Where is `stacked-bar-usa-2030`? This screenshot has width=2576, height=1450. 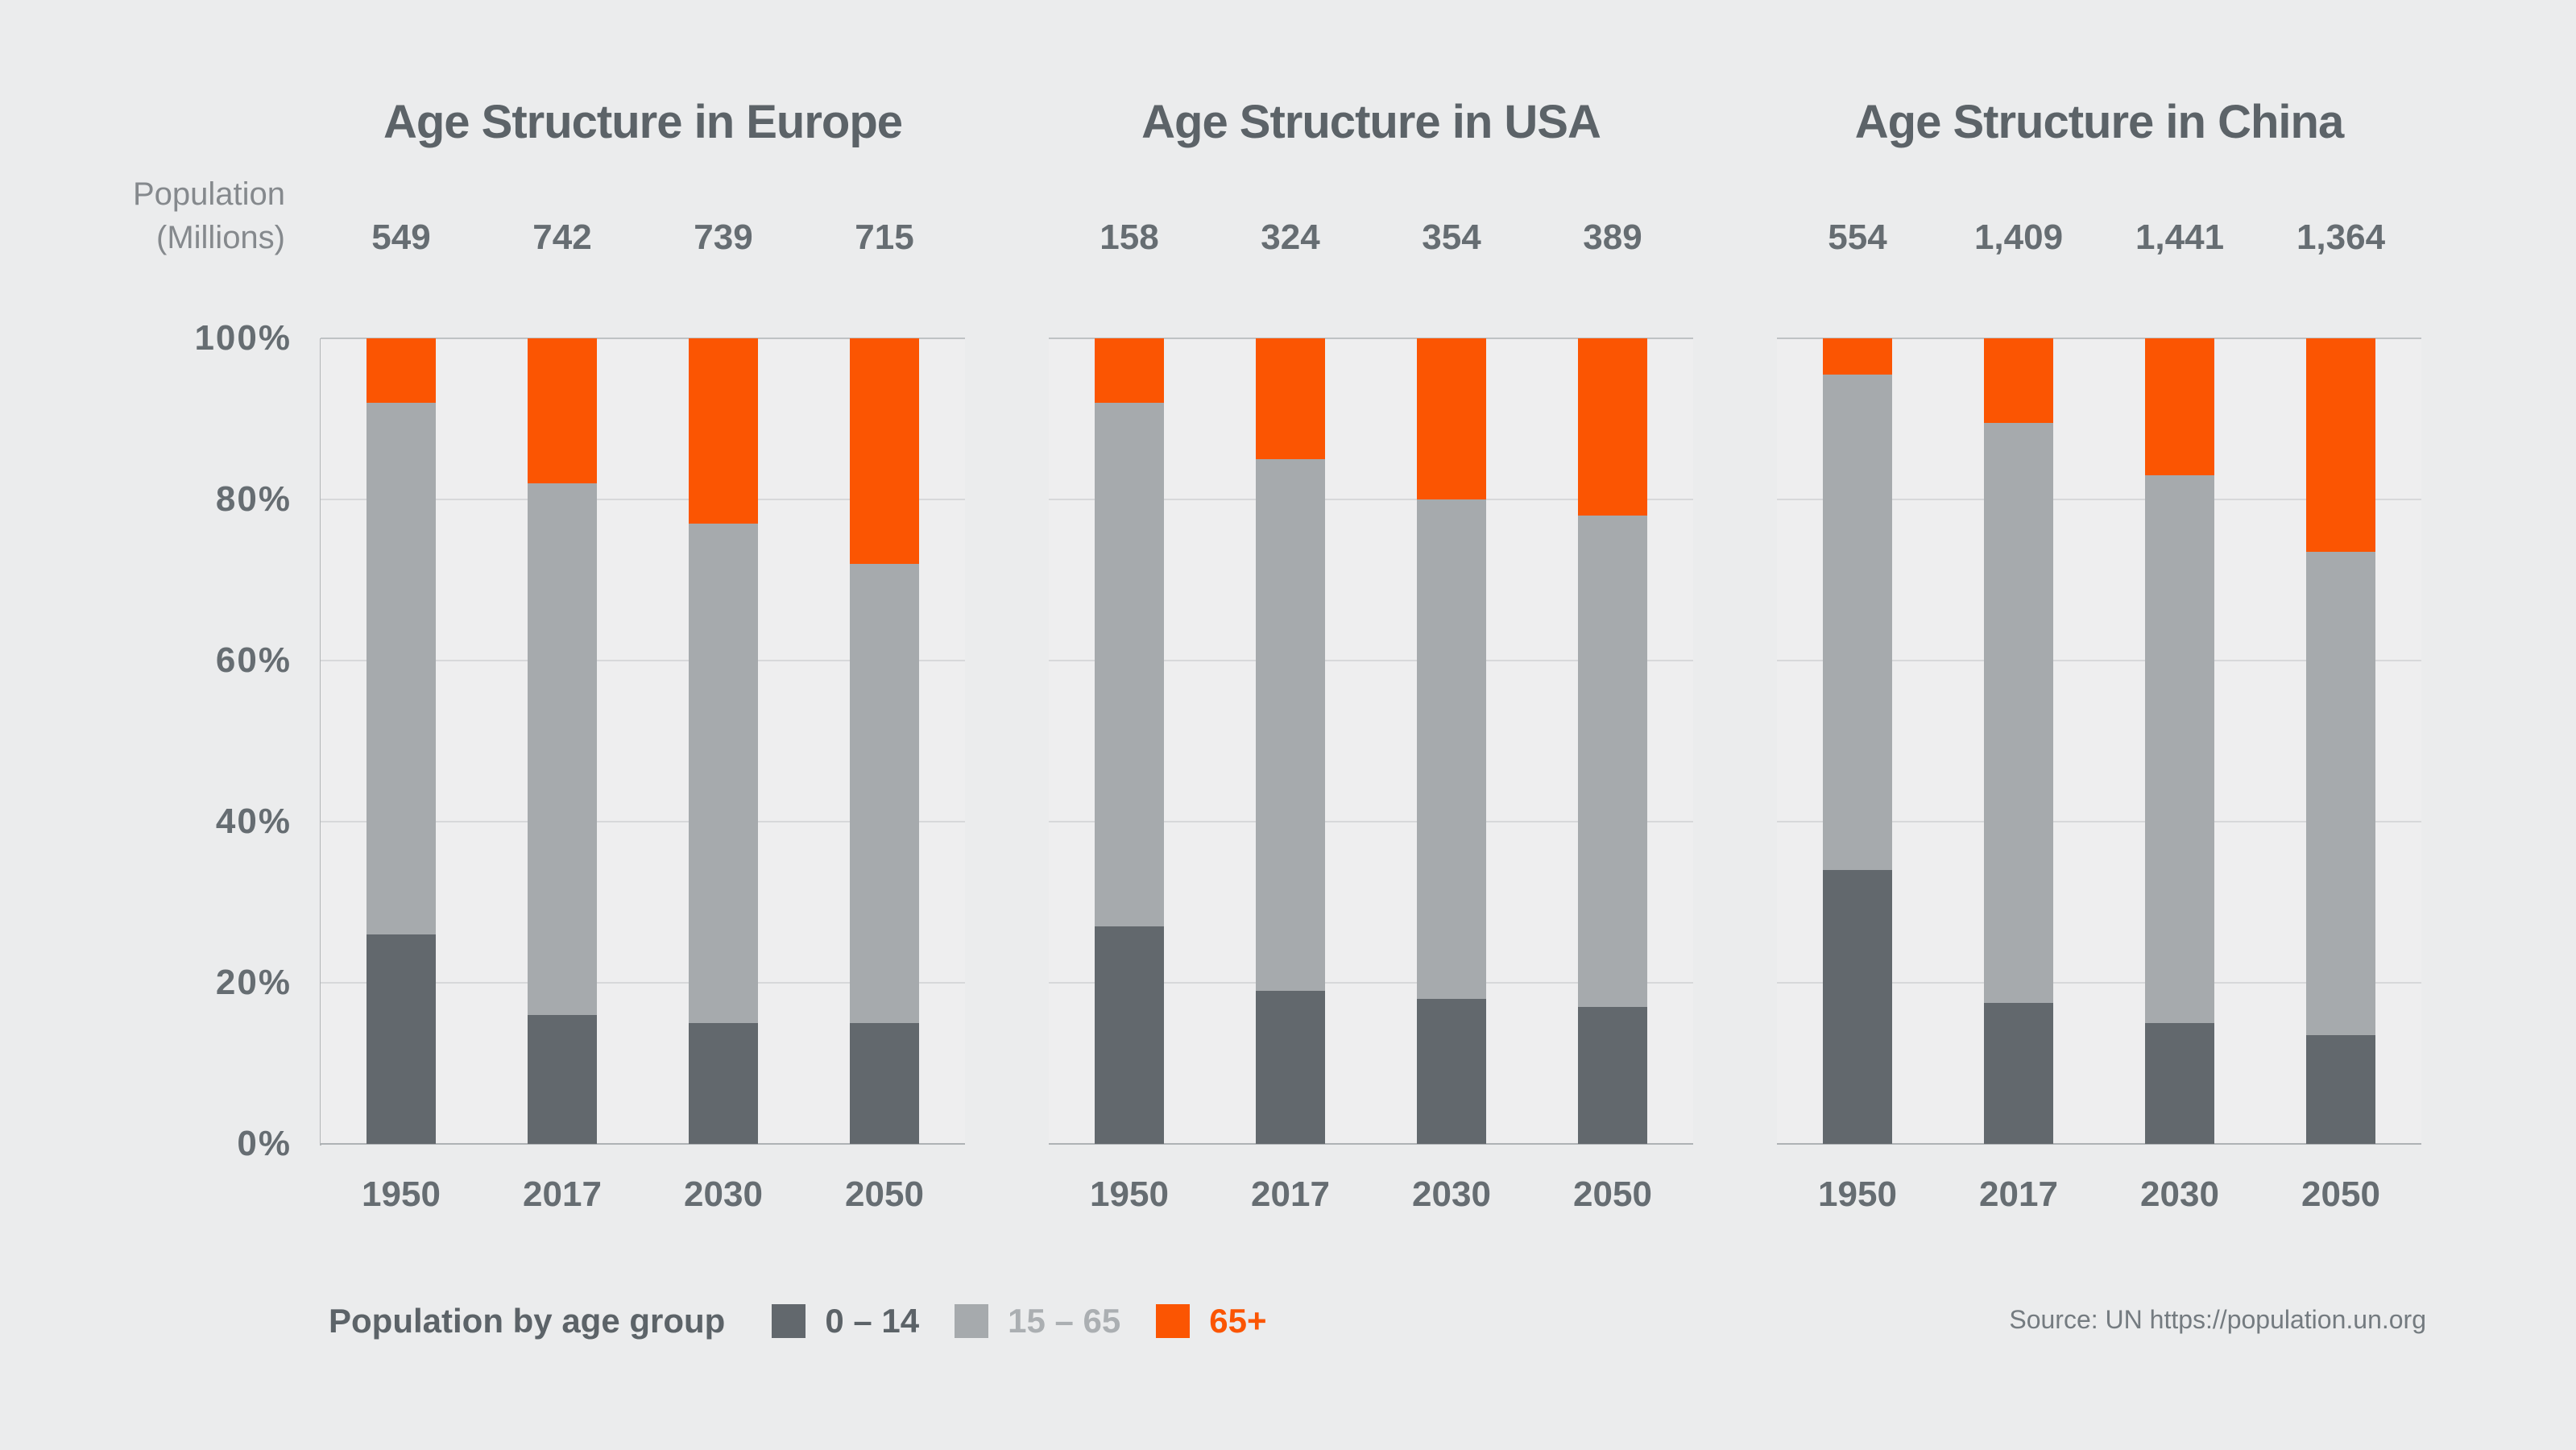
stacked-bar-usa-2030 is located at coordinates (1451, 741).